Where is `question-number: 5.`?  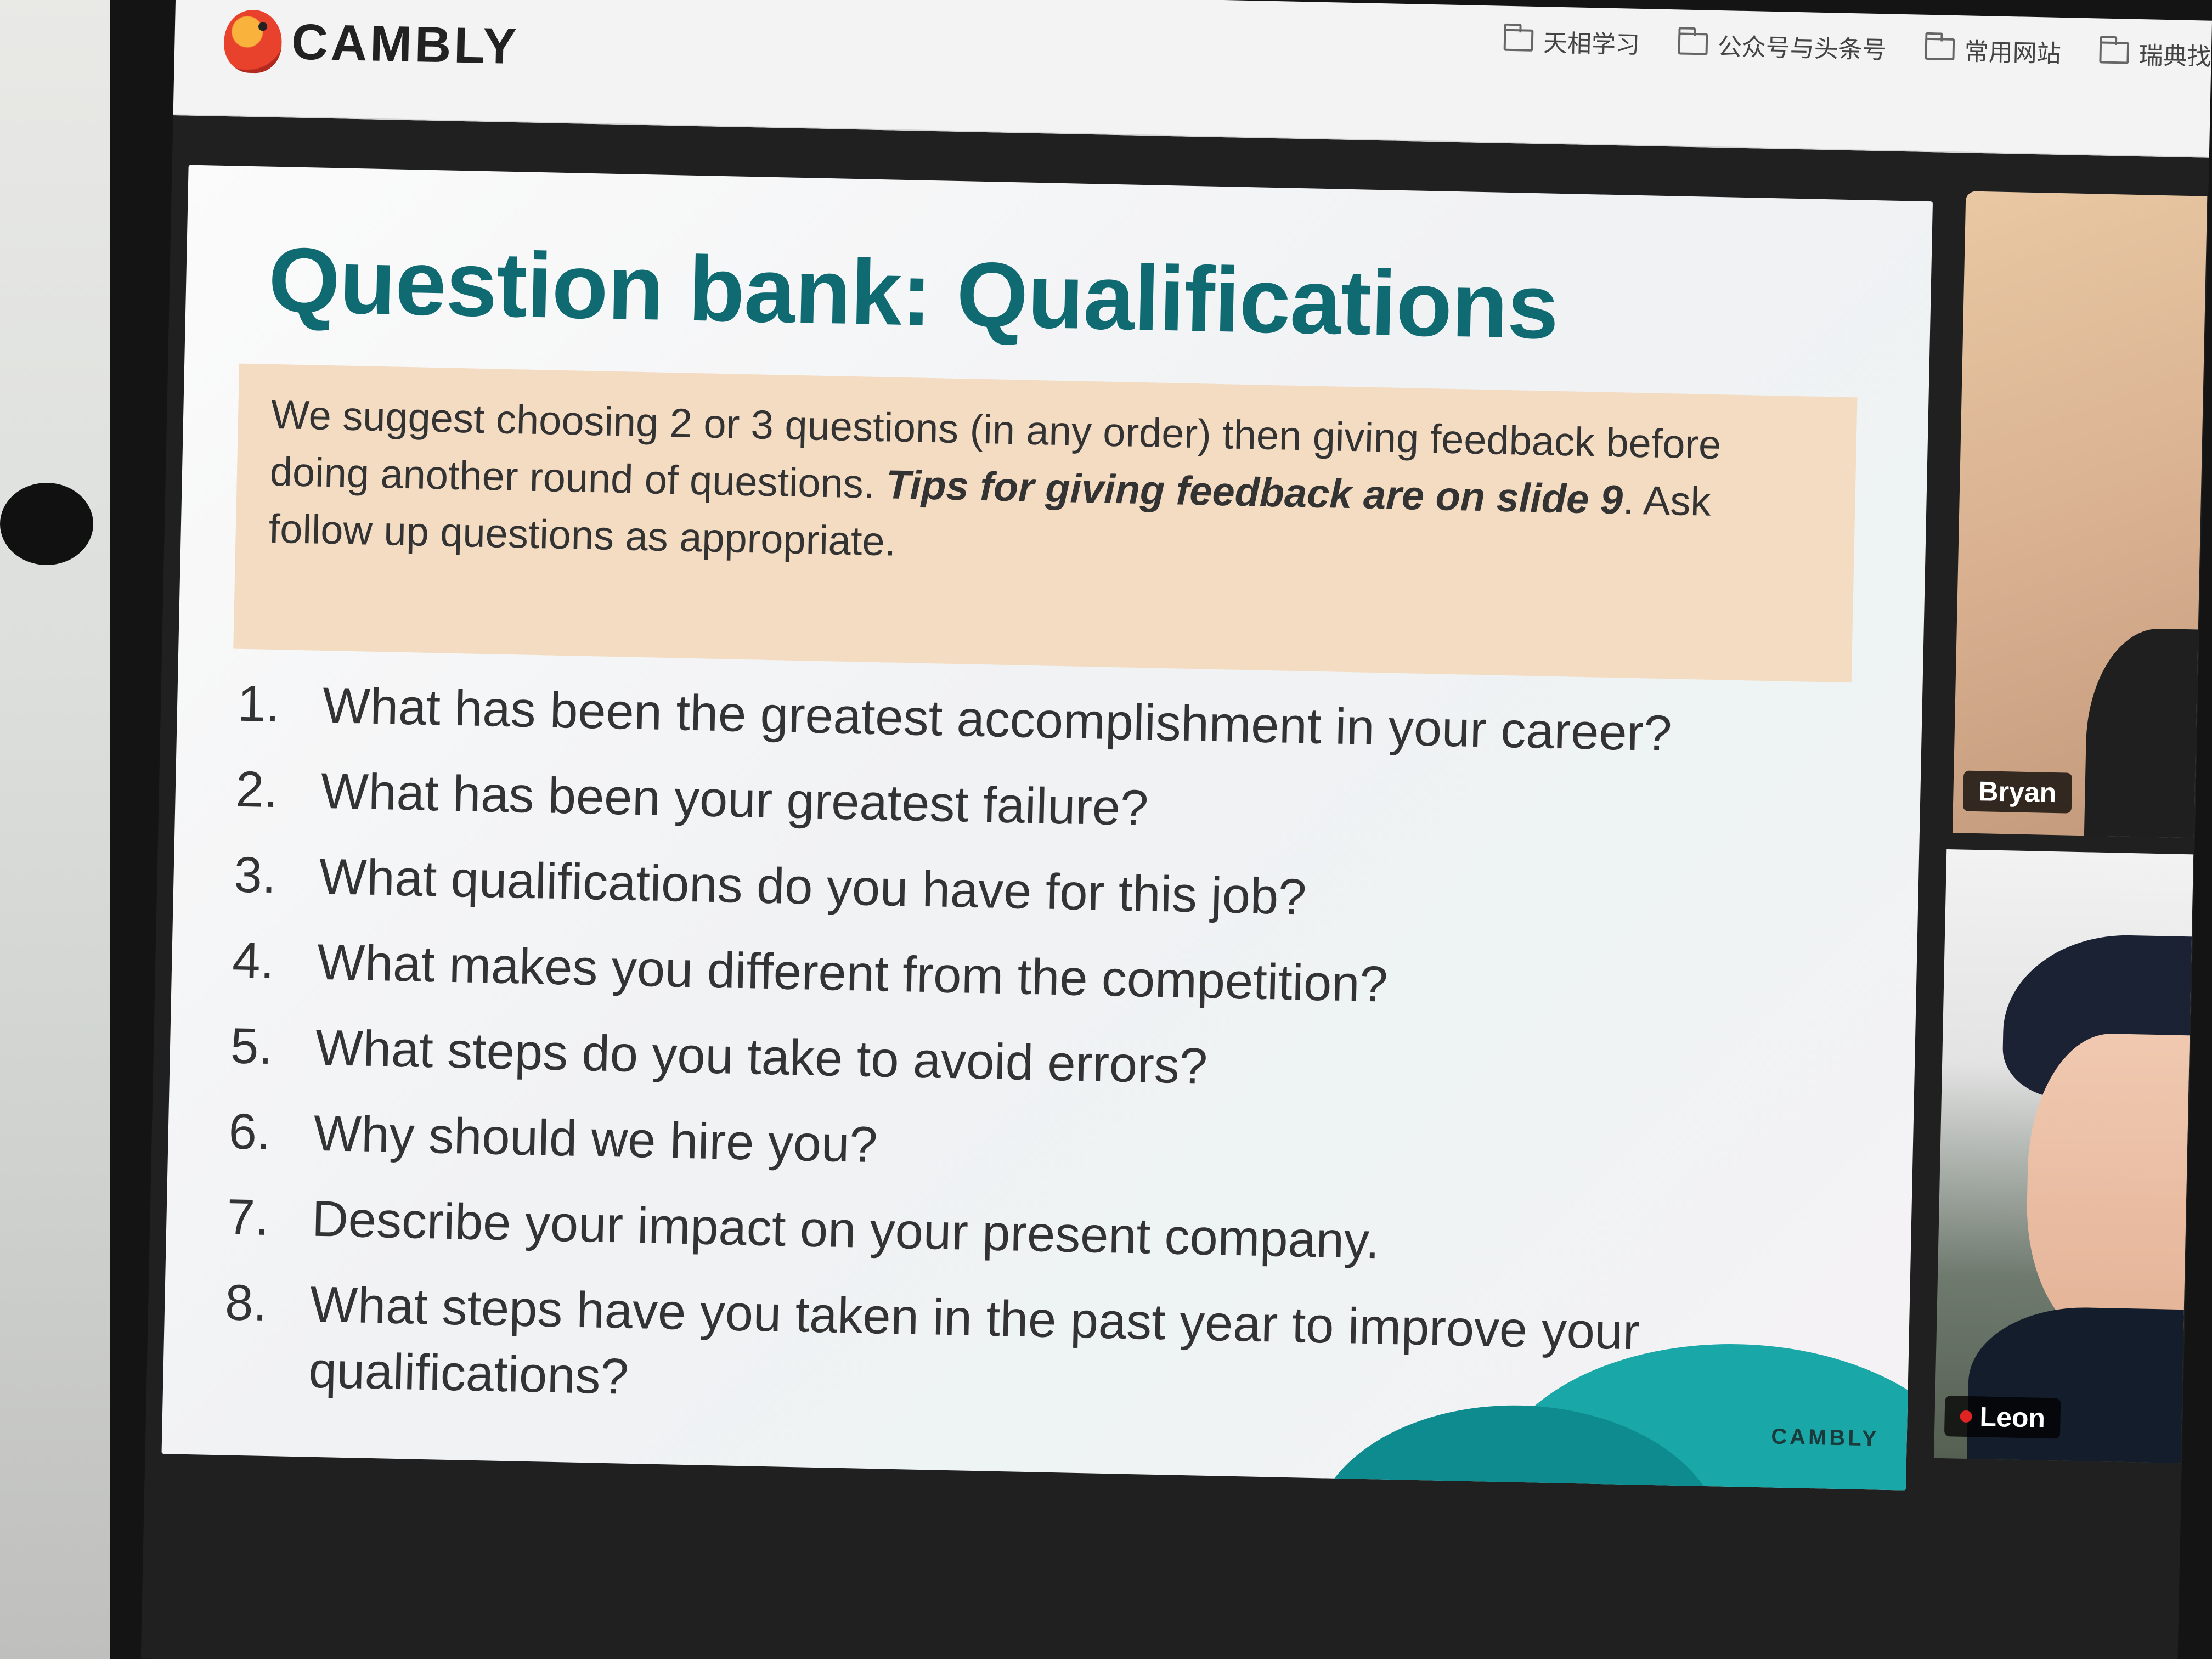
question-number: 5. is located at coordinates (252, 1046).